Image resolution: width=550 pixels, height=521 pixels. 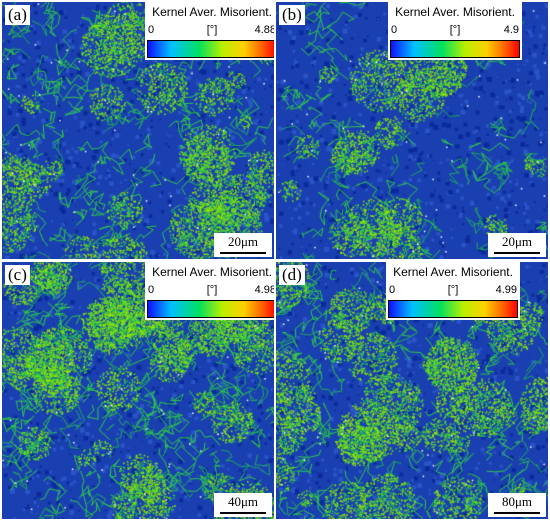 I want to click on scale-bar-b: 20μm, so click(x=517, y=245).